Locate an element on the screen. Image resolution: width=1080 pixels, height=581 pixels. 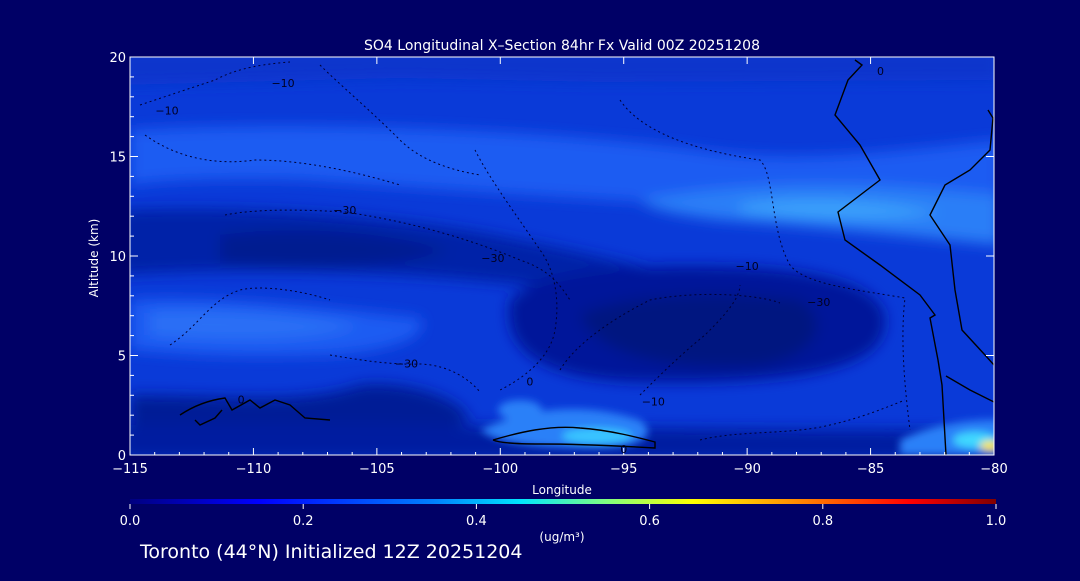
contour-zero-east-c is located at coordinates (969, 389).